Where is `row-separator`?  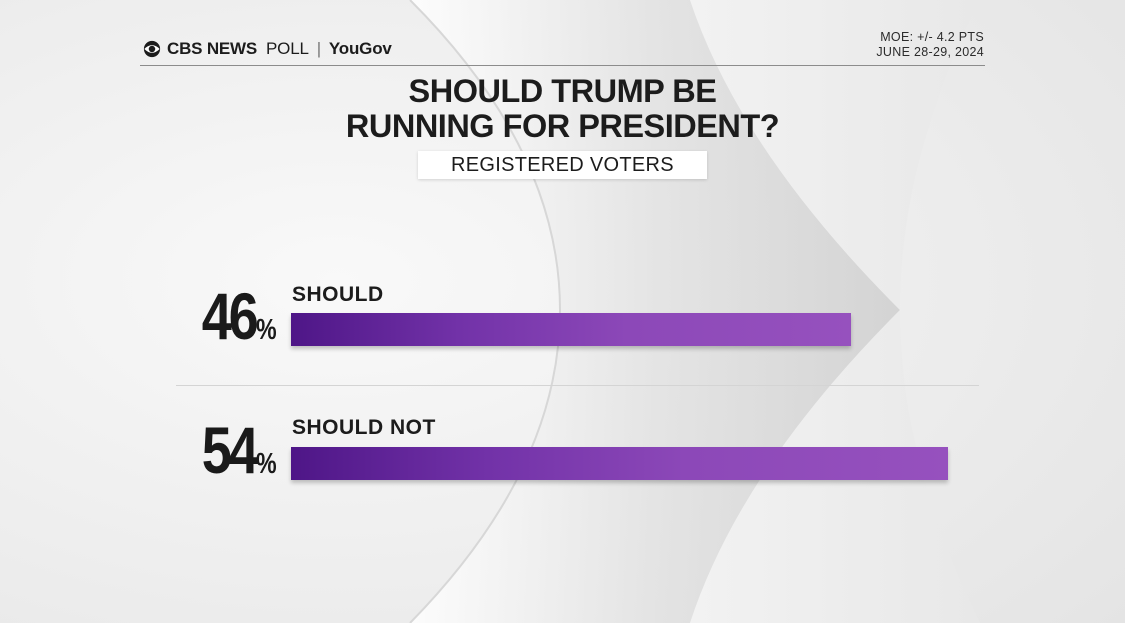 row-separator is located at coordinates (577, 385).